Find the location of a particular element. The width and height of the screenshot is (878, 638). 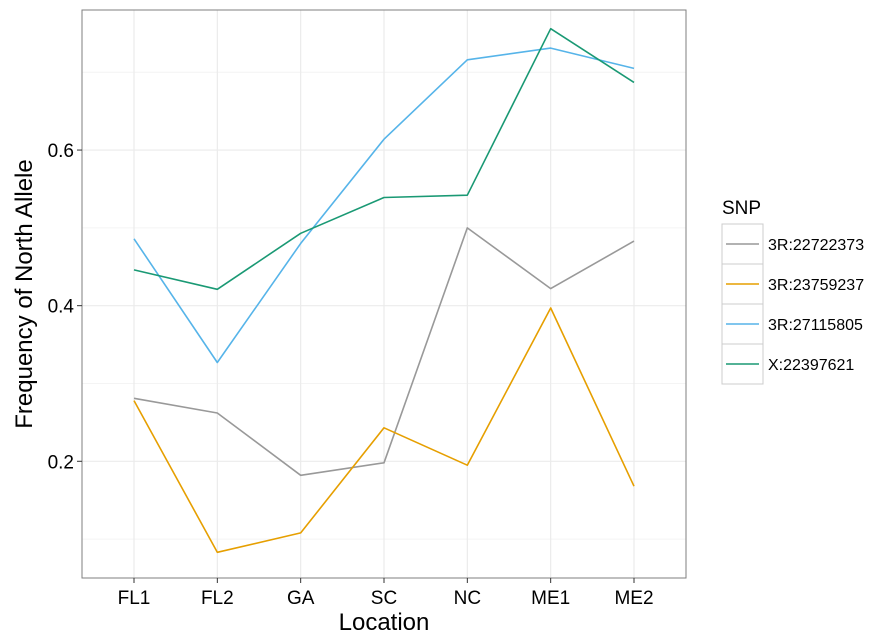

legend-label: 3R:27115805 is located at coordinates (815, 325).